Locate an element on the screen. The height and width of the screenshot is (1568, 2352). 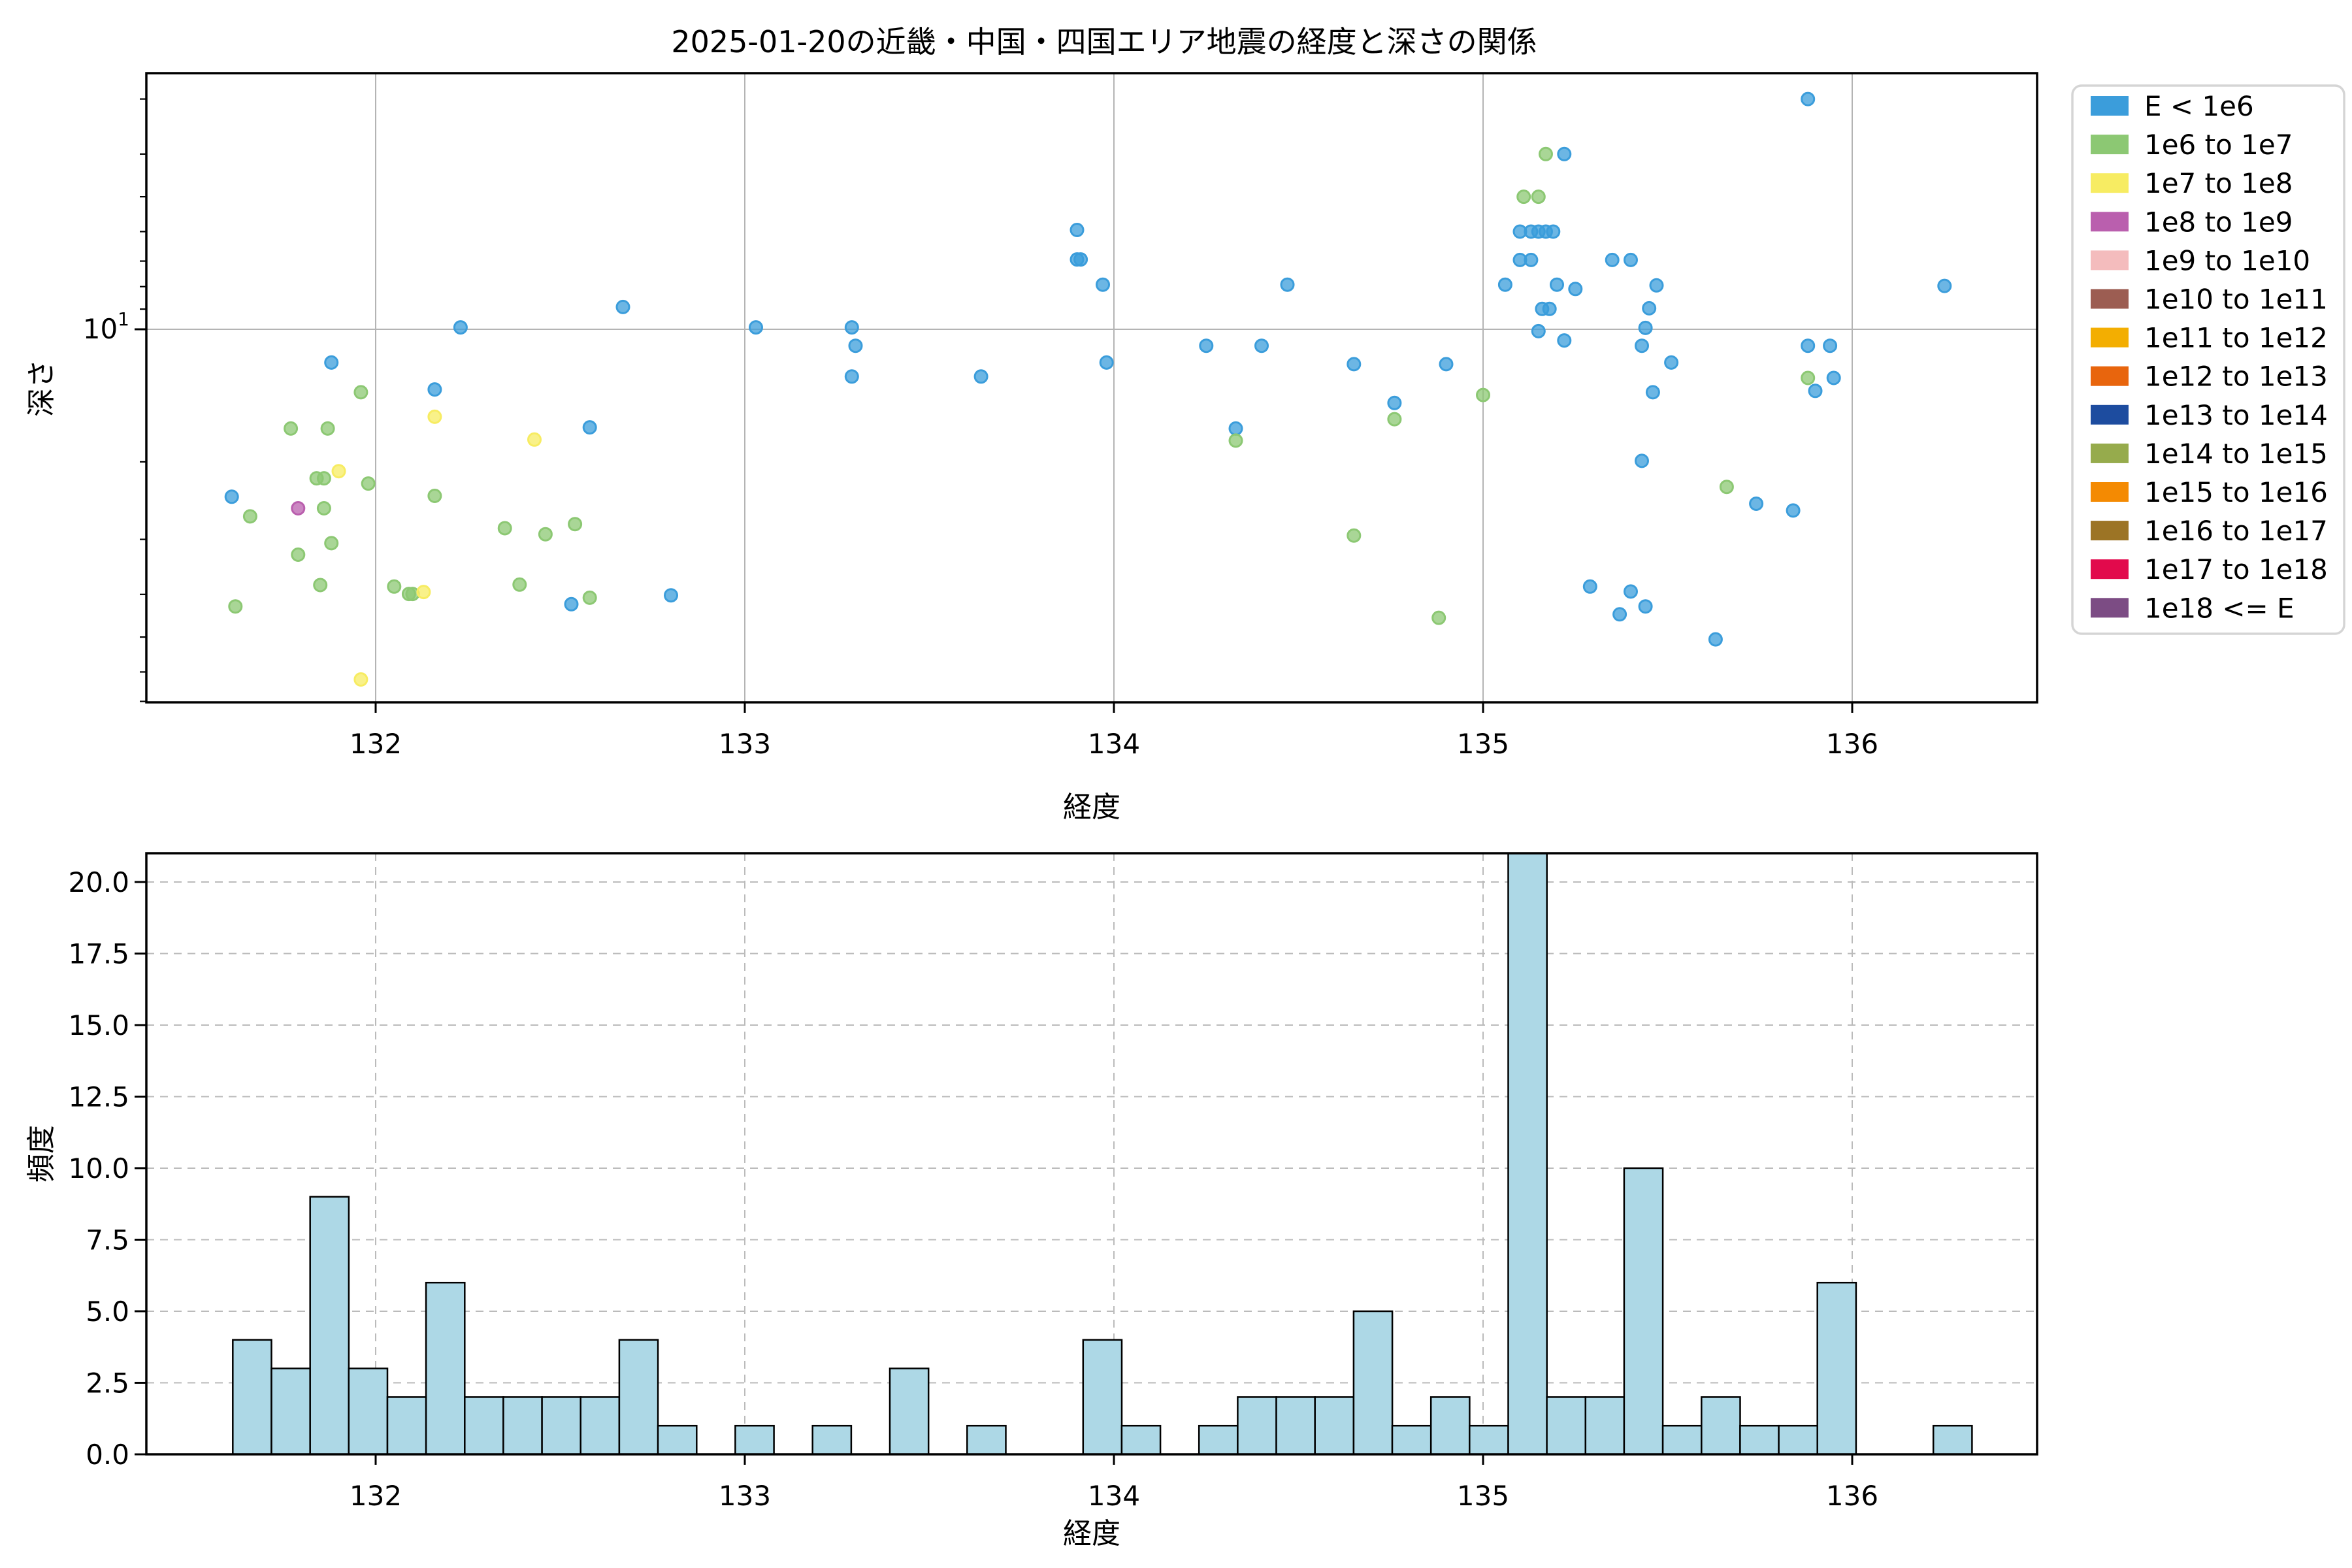
legend-label: 1e9 to 1e10 is located at coordinates (2227, 260).